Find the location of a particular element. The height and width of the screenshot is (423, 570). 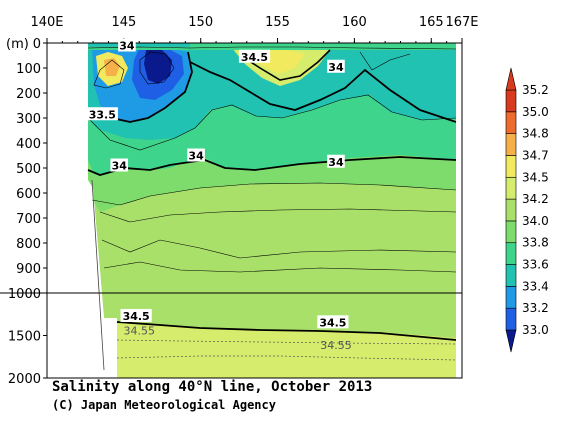

contour-label-0: 34 is located at coordinates (127, 46).